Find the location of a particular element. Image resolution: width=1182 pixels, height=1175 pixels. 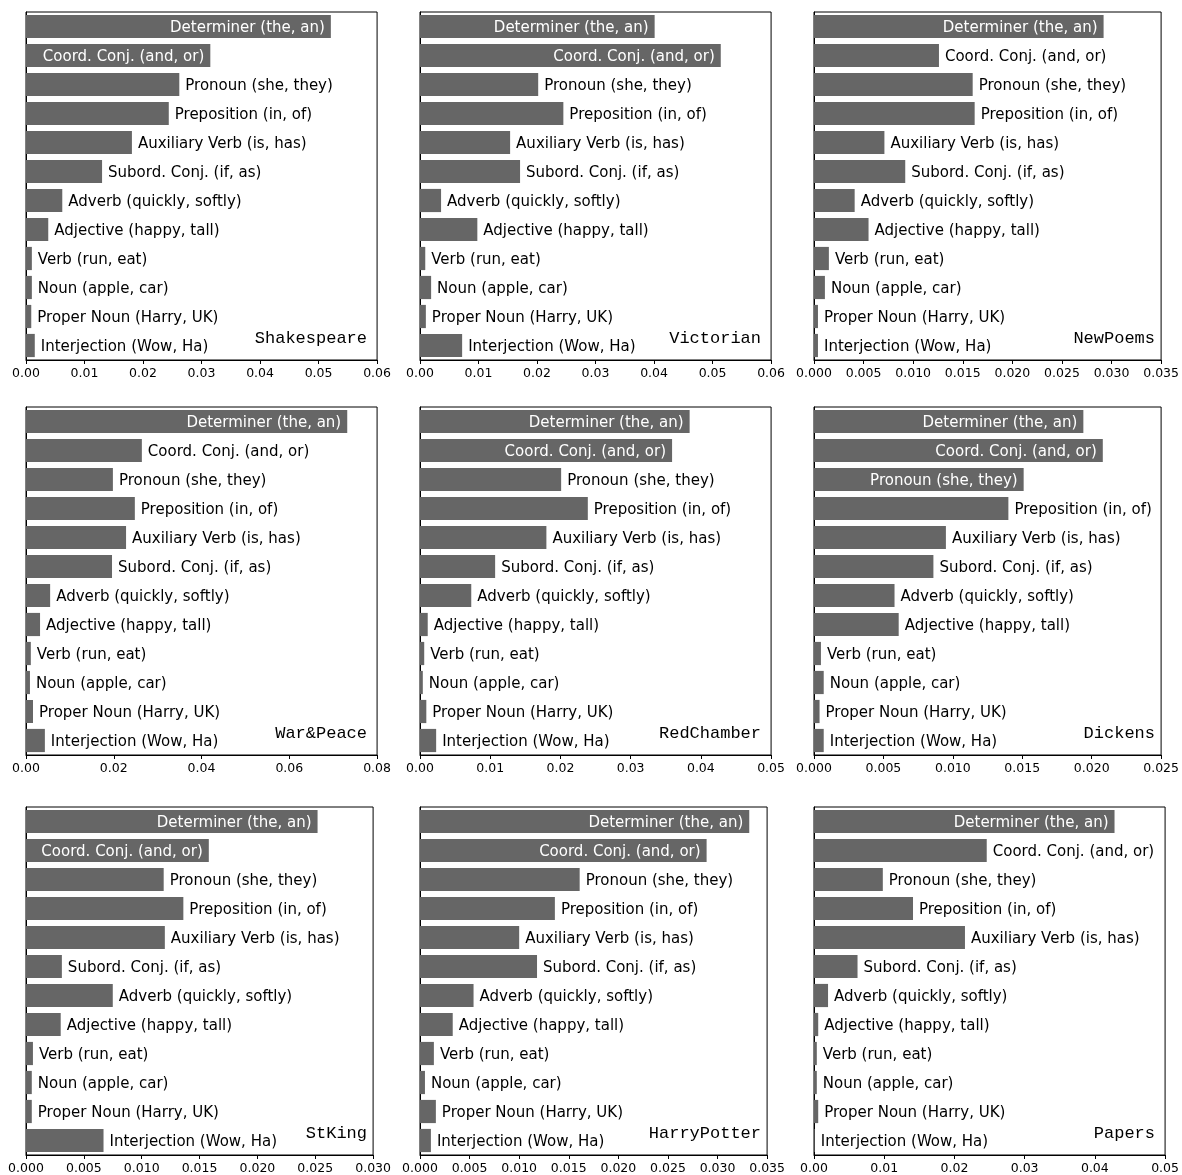

text: NewPoems is located at coordinates (1114, 338).